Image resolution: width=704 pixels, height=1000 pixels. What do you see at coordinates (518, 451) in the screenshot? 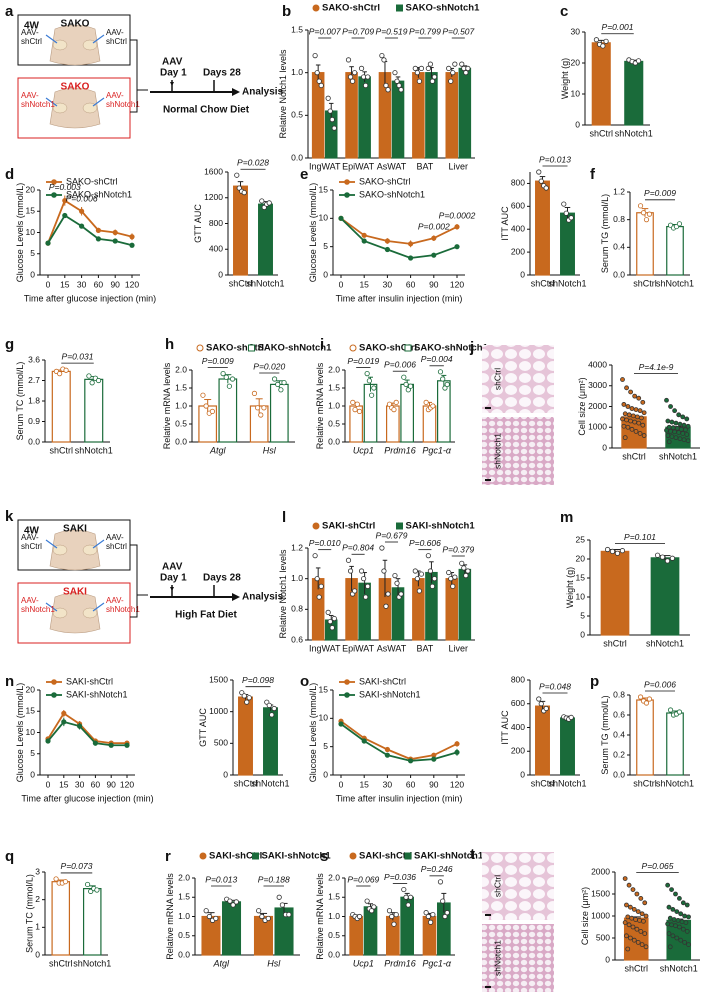
I see `micrograph` at bounding box center [518, 451].